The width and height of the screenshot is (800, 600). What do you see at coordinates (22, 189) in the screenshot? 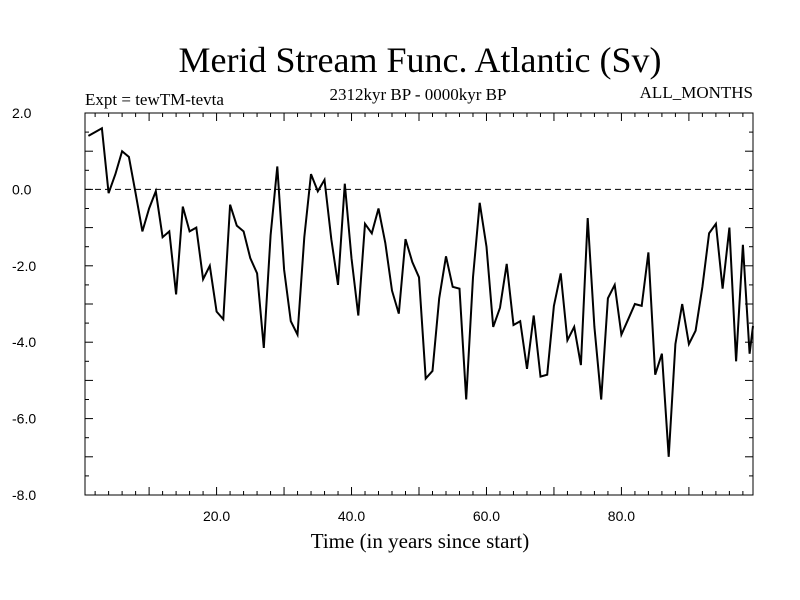
I see `y-tick-label: 0.0` at bounding box center [22, 189].